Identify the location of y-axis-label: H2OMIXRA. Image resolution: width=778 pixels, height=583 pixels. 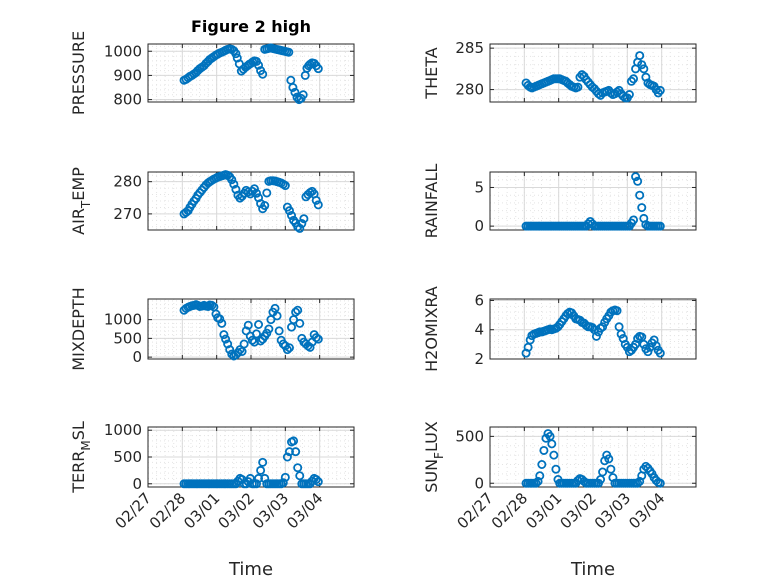
(431, 329).